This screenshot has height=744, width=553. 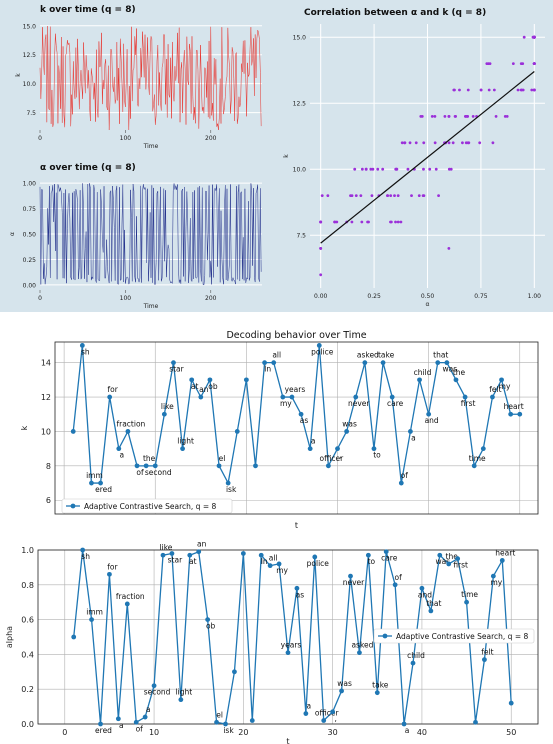 I want to click on token-label: sh, so click(x=85, y=556).